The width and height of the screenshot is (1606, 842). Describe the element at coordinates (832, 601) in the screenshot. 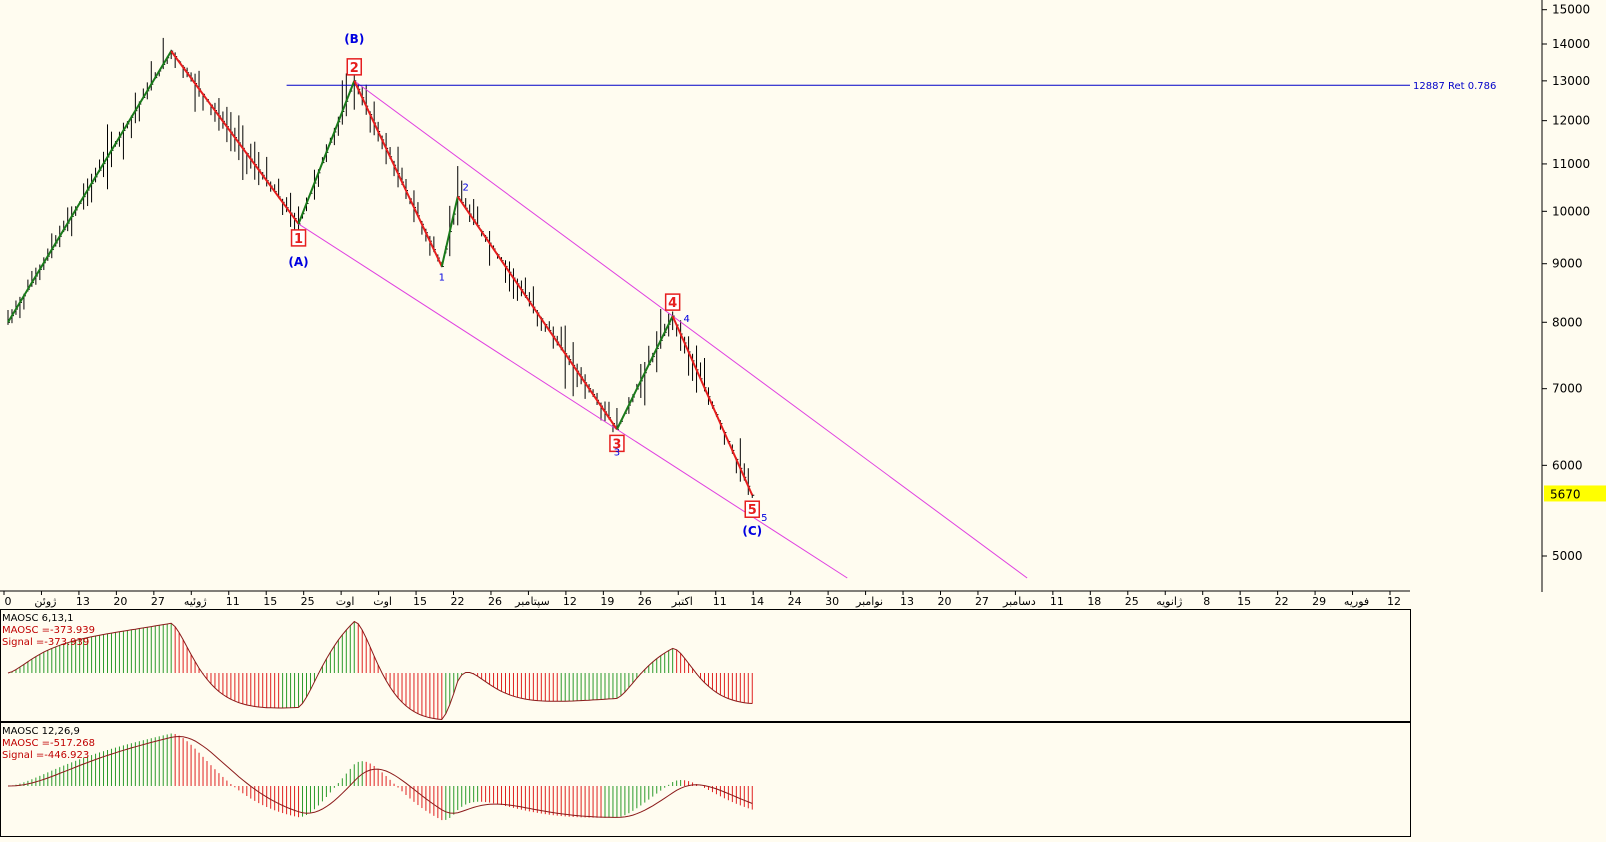

I see `x-tick-label: 30` at that location.